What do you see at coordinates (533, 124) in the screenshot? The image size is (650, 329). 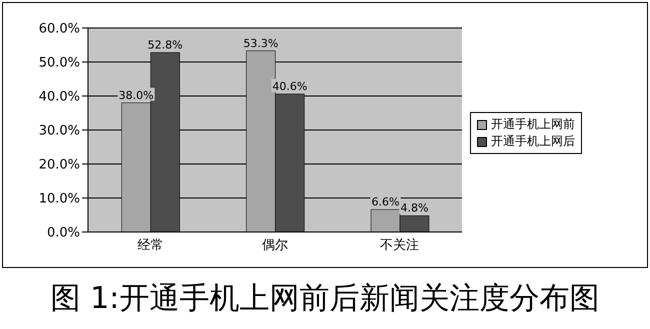 I see `legend-label: 开通手机上网前` at bounding box center [533, 124].